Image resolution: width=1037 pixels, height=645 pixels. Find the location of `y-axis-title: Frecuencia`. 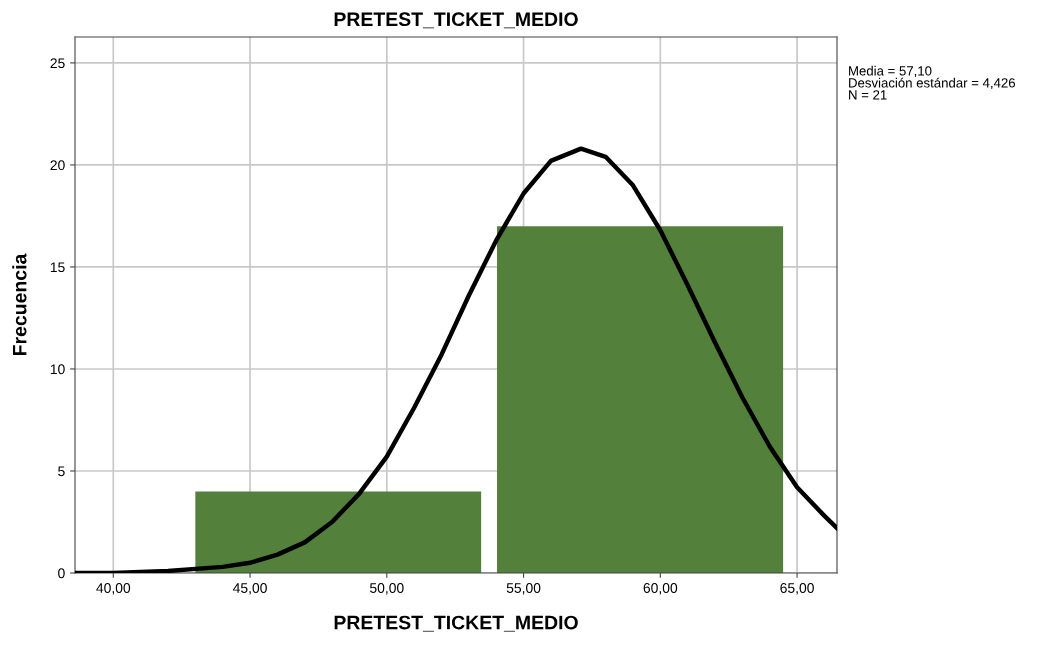

y-axis-title: Frecuencia is located at coordinates (19, 304).